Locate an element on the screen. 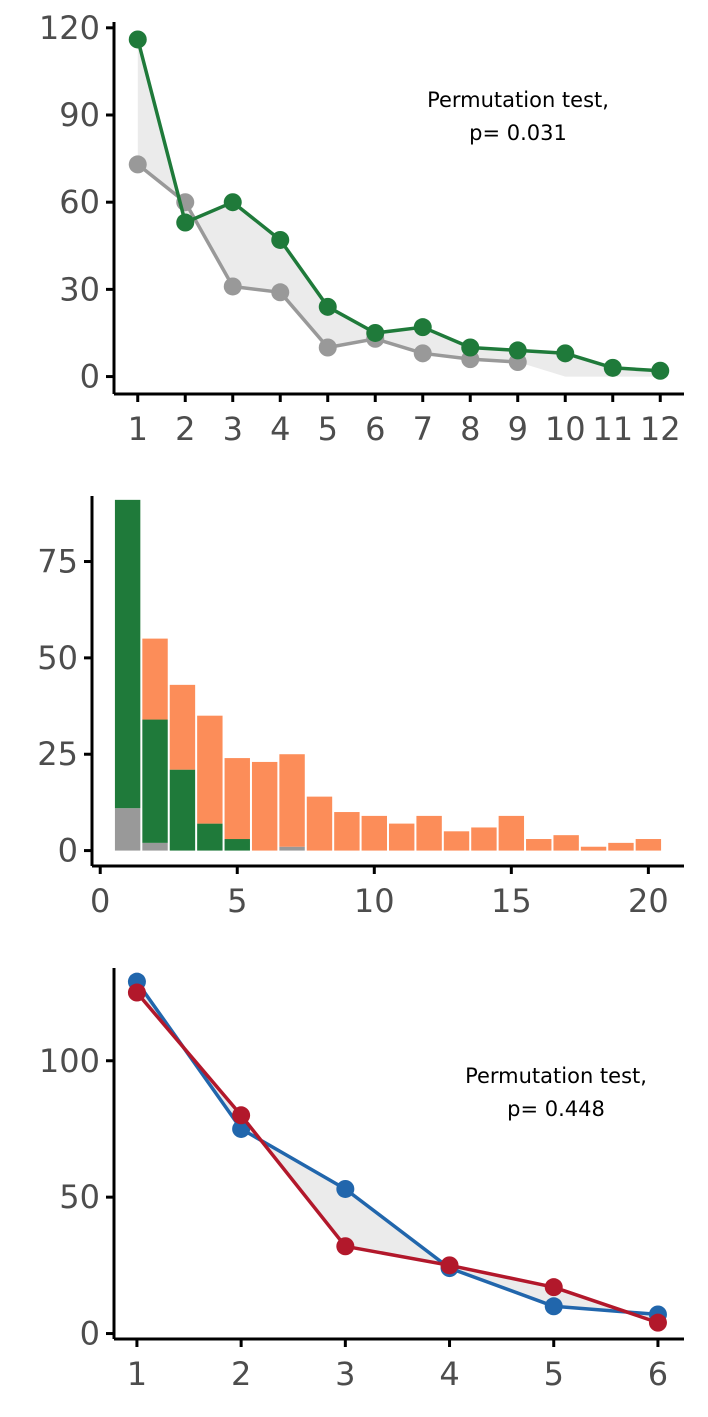 This screenshot has height=1417, width=708. y-tick-label: 75 is located at coordinates (57, 562).